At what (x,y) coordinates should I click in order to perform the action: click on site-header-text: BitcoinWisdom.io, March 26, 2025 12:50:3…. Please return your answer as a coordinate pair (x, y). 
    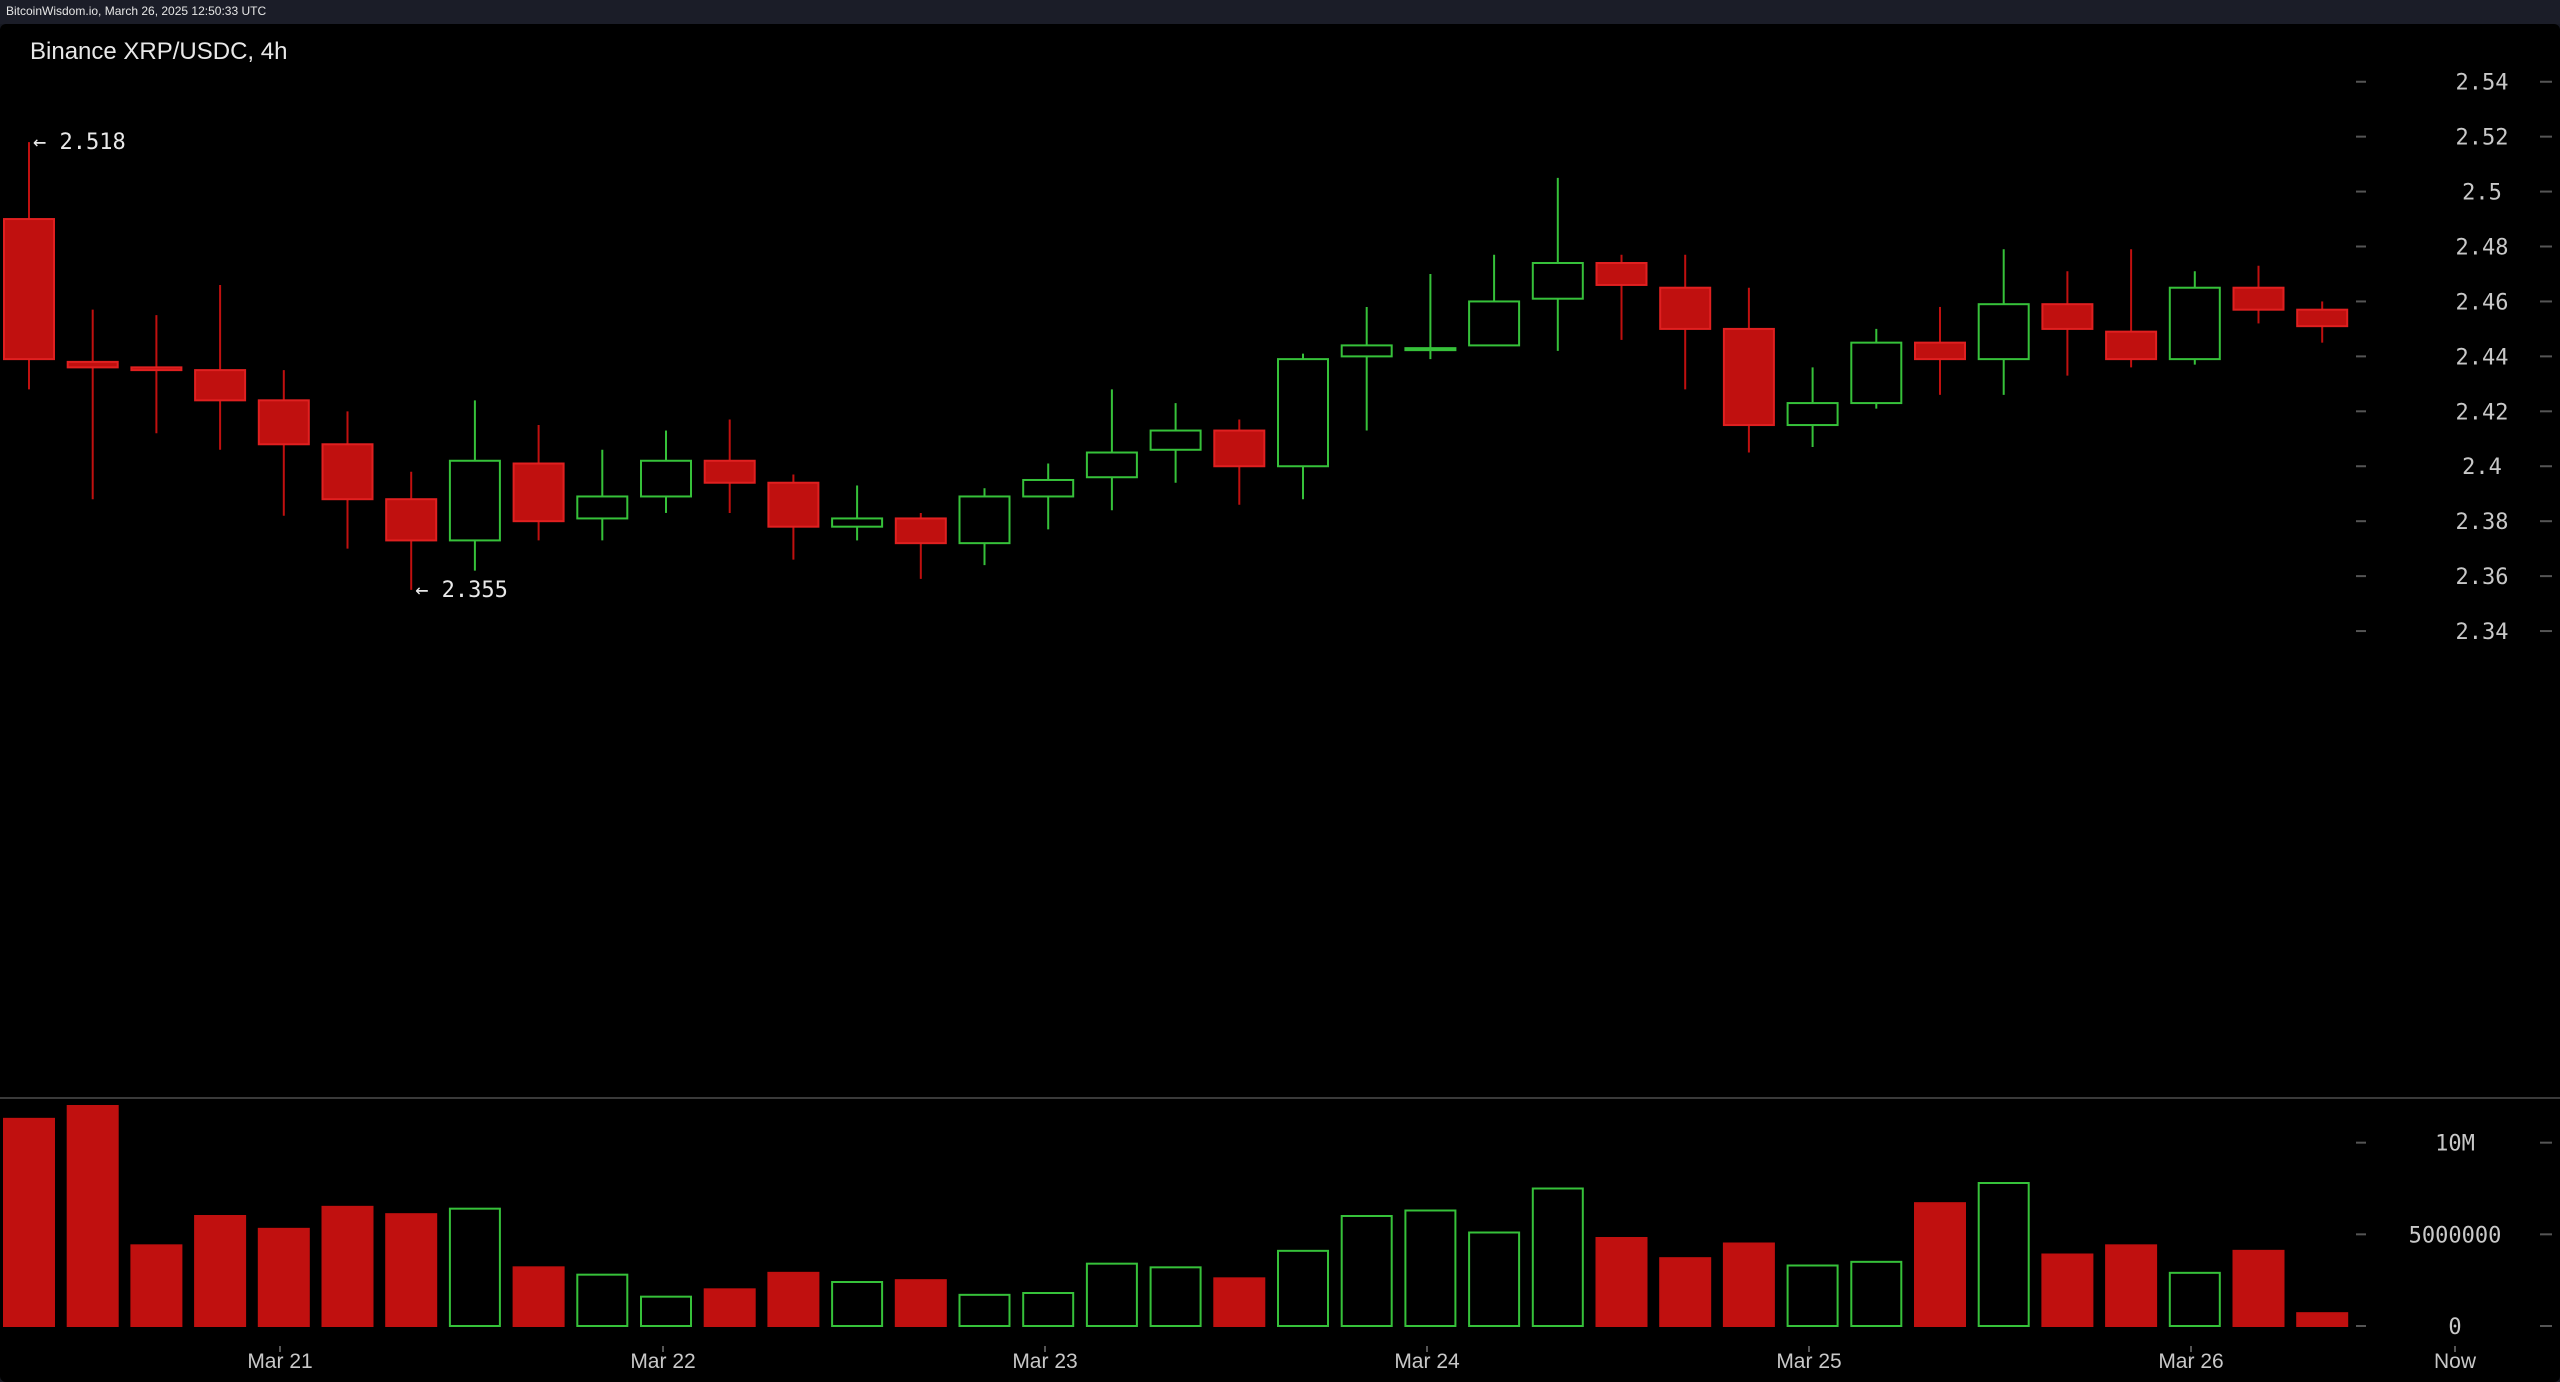
    Looking at the image, I should click on (136, 11).